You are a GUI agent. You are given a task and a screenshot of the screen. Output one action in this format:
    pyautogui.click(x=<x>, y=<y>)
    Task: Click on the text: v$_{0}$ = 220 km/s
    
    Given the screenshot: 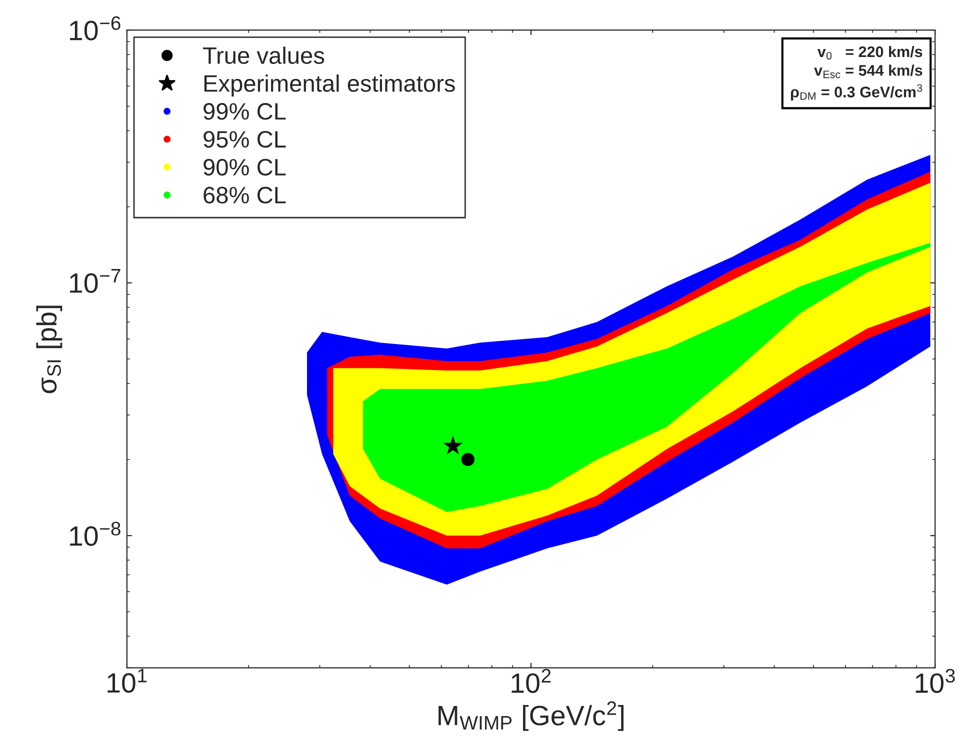 What is the action you would take?
    pyautogui.click(x=869, y=53)
    